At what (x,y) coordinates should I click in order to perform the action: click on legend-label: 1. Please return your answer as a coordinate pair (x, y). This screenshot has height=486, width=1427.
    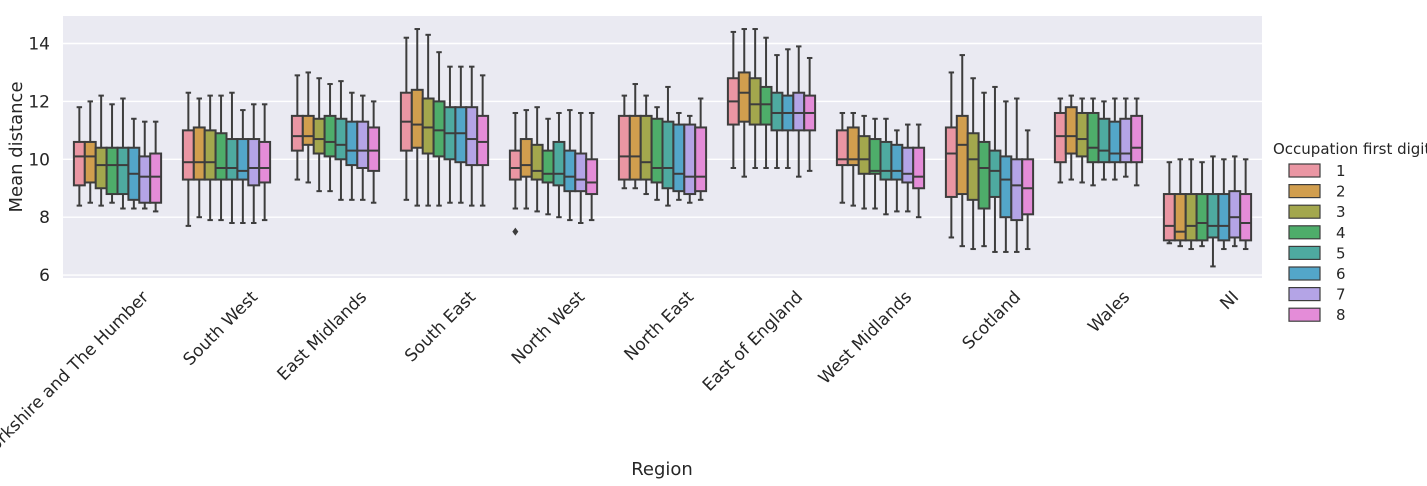
    Looking at the image, I should click on (1341, 171).